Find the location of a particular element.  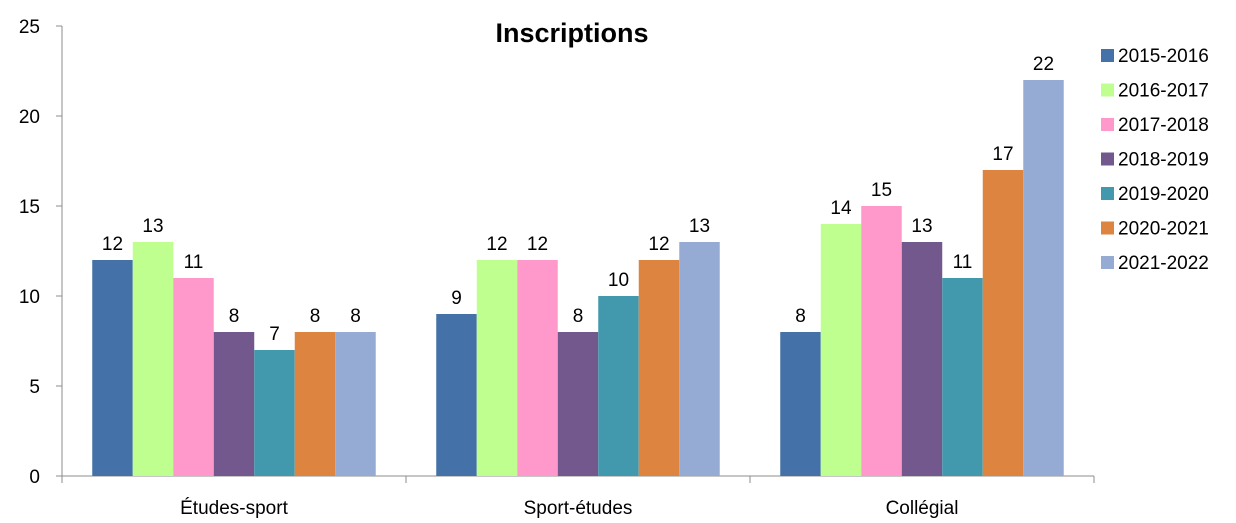

y-tick-label: 0 is located at coordinates (34, 477).